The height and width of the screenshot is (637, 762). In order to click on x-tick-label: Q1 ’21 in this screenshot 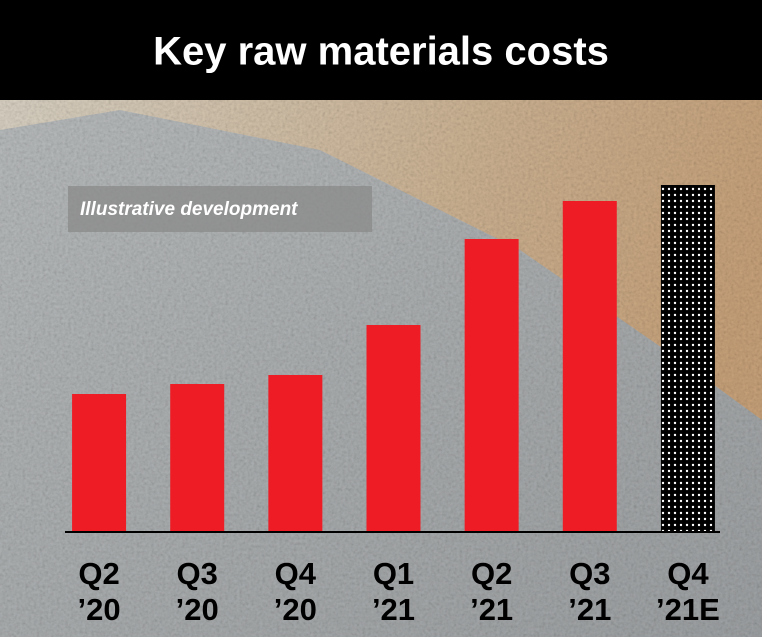, I will do `click(393, 591)`.